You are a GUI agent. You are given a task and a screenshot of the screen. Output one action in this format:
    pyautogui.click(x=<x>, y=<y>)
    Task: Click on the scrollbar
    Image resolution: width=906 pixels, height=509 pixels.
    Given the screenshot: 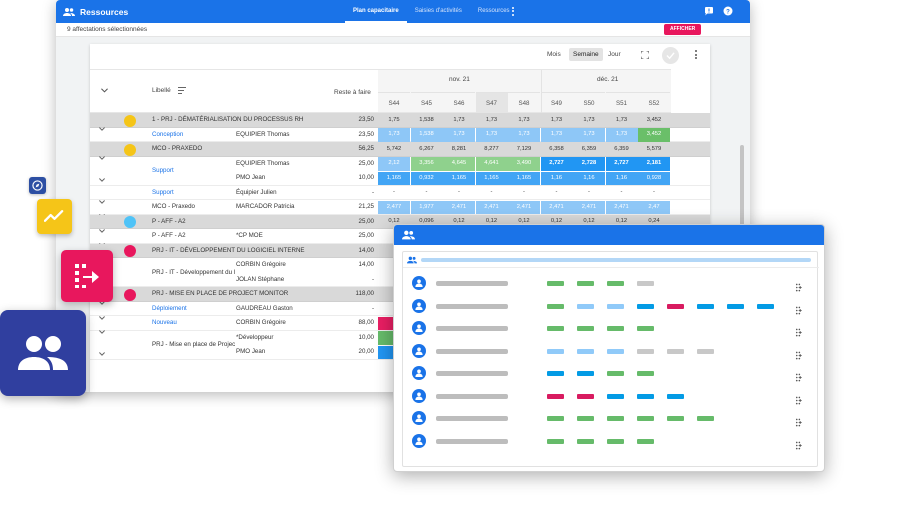 What is the action you would take?
    pyautogui.click(x=742, y=191)
    